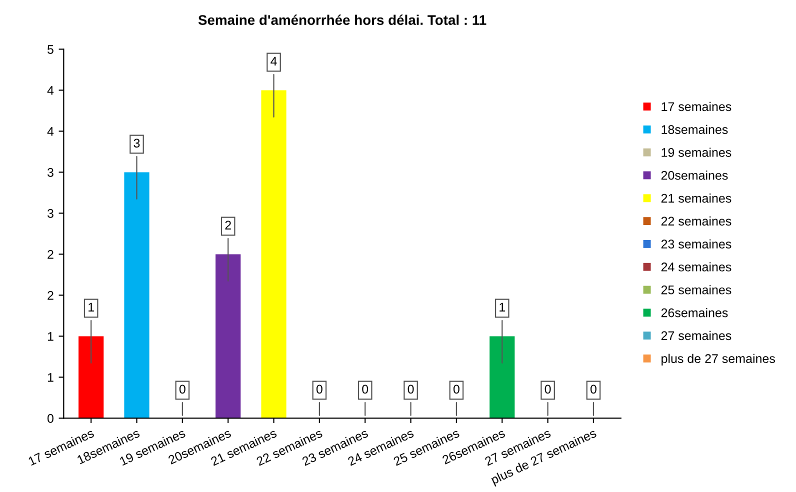 The height and width of the screenshot is (492, 796). What do you see at coordinates (695, 129) in the screenshot?
I see `legend-label: 18semaines` at bounding box center [695, 129].